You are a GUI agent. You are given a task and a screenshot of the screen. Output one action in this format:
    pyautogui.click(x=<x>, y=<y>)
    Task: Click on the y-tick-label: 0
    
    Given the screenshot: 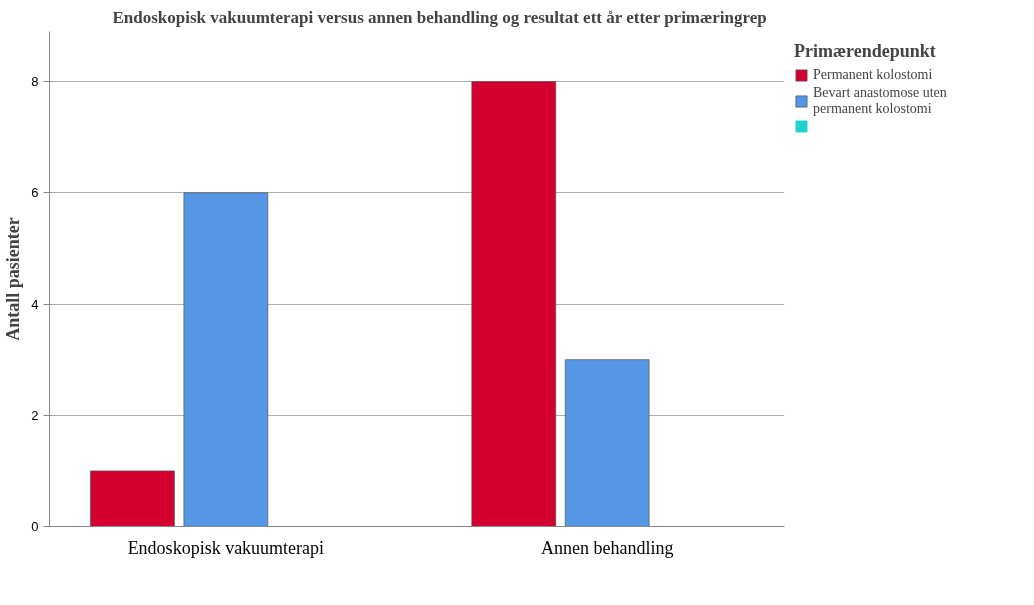 What is the action you would take?
    pyautogui.click(x=35, y=526)
    